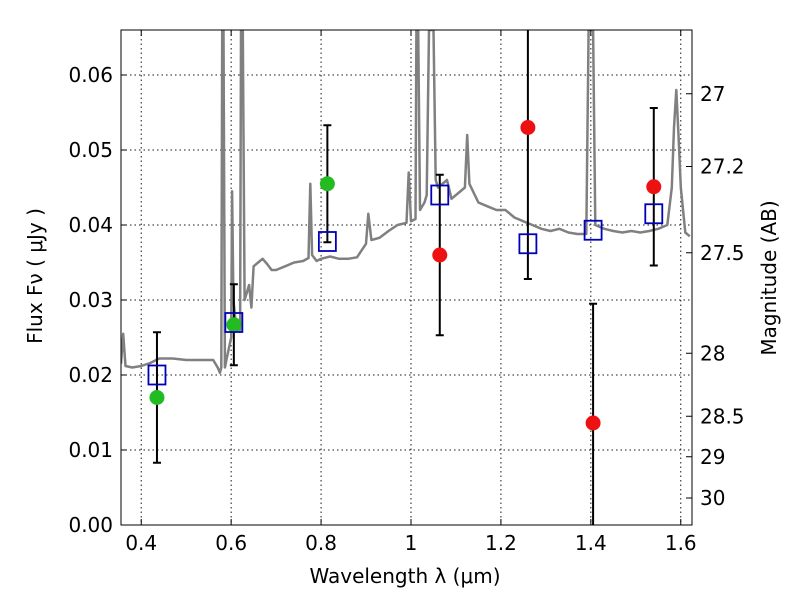  I want to click on magnitude-tick-label: 27.5, so click(722, 253).